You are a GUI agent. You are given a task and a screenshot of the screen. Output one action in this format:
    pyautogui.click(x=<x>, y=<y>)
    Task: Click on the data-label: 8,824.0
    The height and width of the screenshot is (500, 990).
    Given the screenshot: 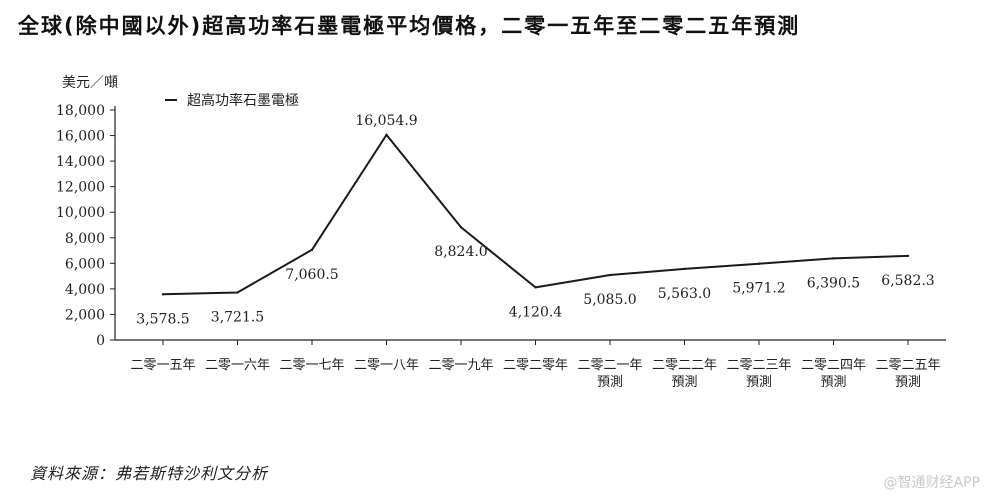 What is the action you would take?
    pyautogui.click(x=460, y=252)
    